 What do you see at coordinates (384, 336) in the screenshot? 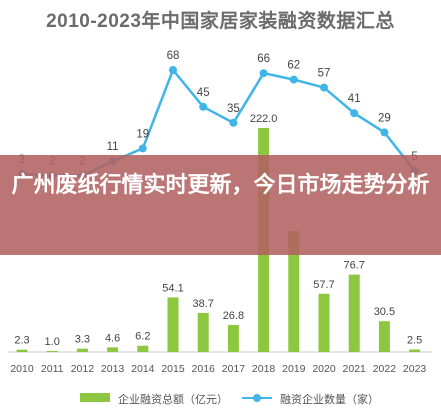
I see `bar-2022` at bounding box center [384, 336].